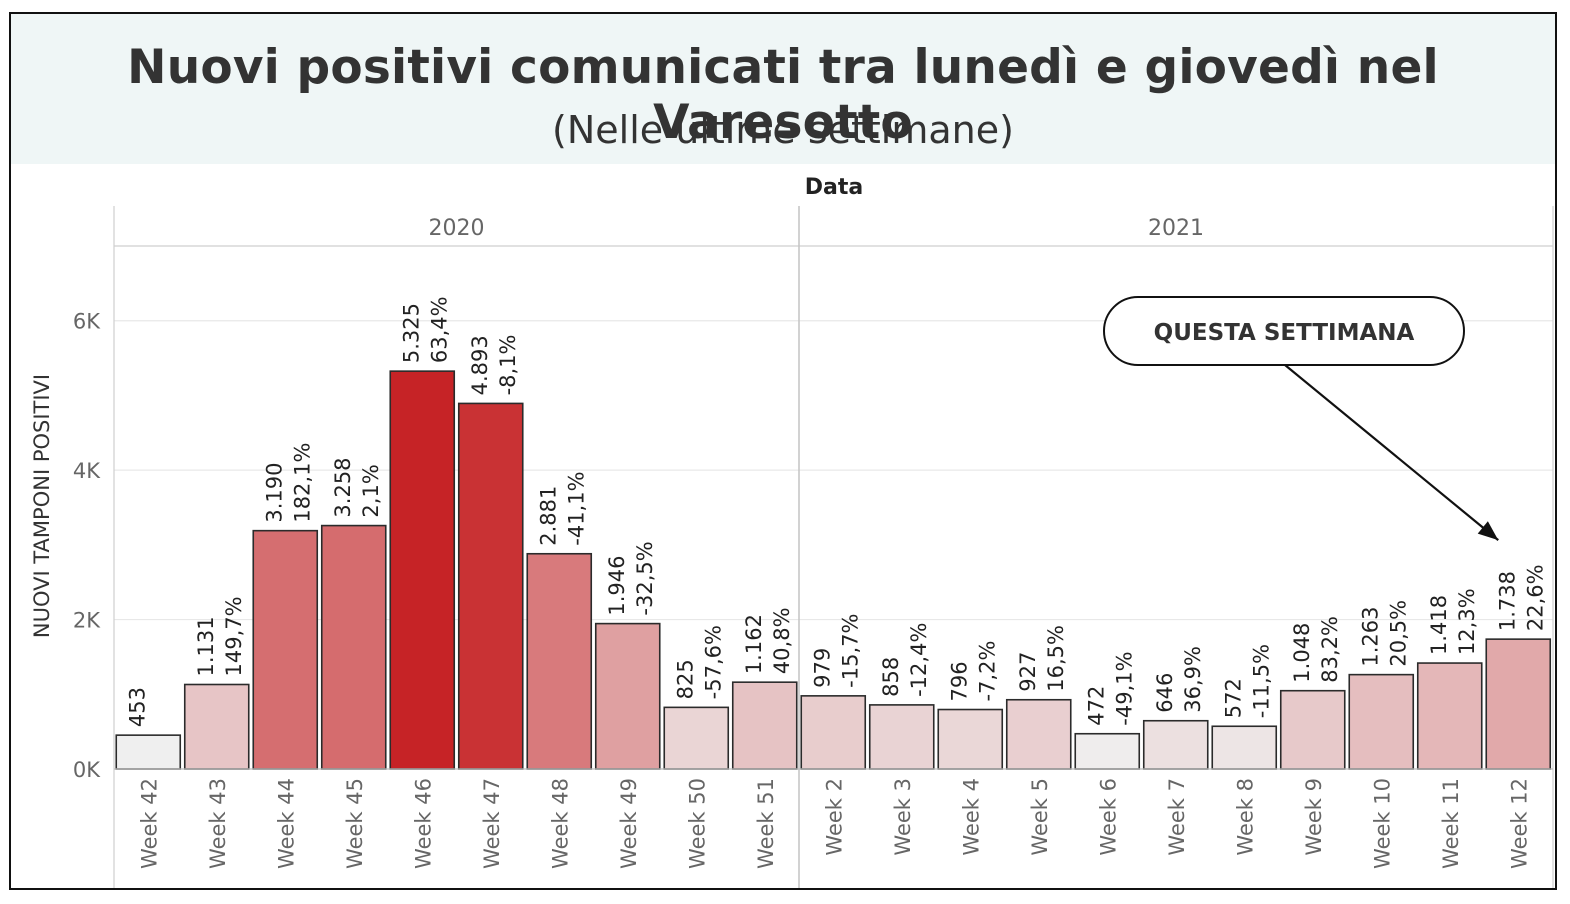  I want to click on x-tick-label: Week 42, so click(149, 823).